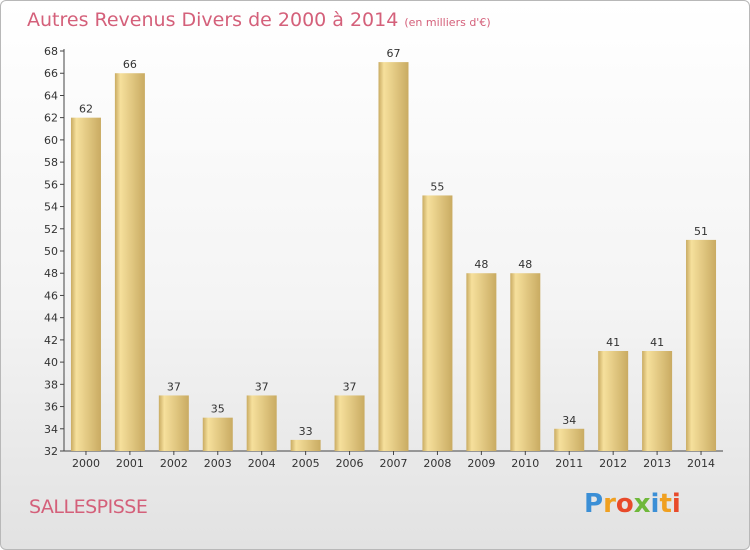 The width and height of the screenshot is (750, 550). Describe the element at coordinates (218, 409) in the screenshot. I see `data-label-2003: 35` at that location.